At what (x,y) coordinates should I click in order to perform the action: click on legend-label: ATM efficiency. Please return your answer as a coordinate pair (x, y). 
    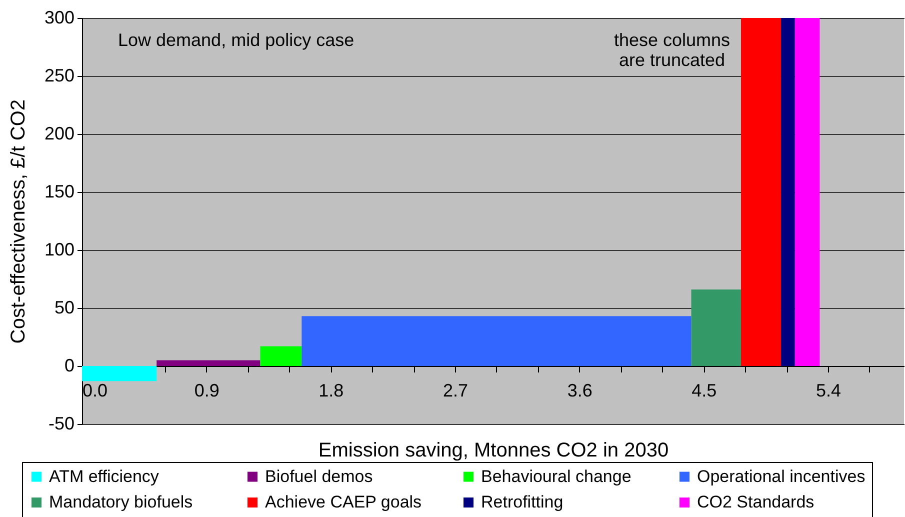
    Looking at the image, I should click on (104, 476).